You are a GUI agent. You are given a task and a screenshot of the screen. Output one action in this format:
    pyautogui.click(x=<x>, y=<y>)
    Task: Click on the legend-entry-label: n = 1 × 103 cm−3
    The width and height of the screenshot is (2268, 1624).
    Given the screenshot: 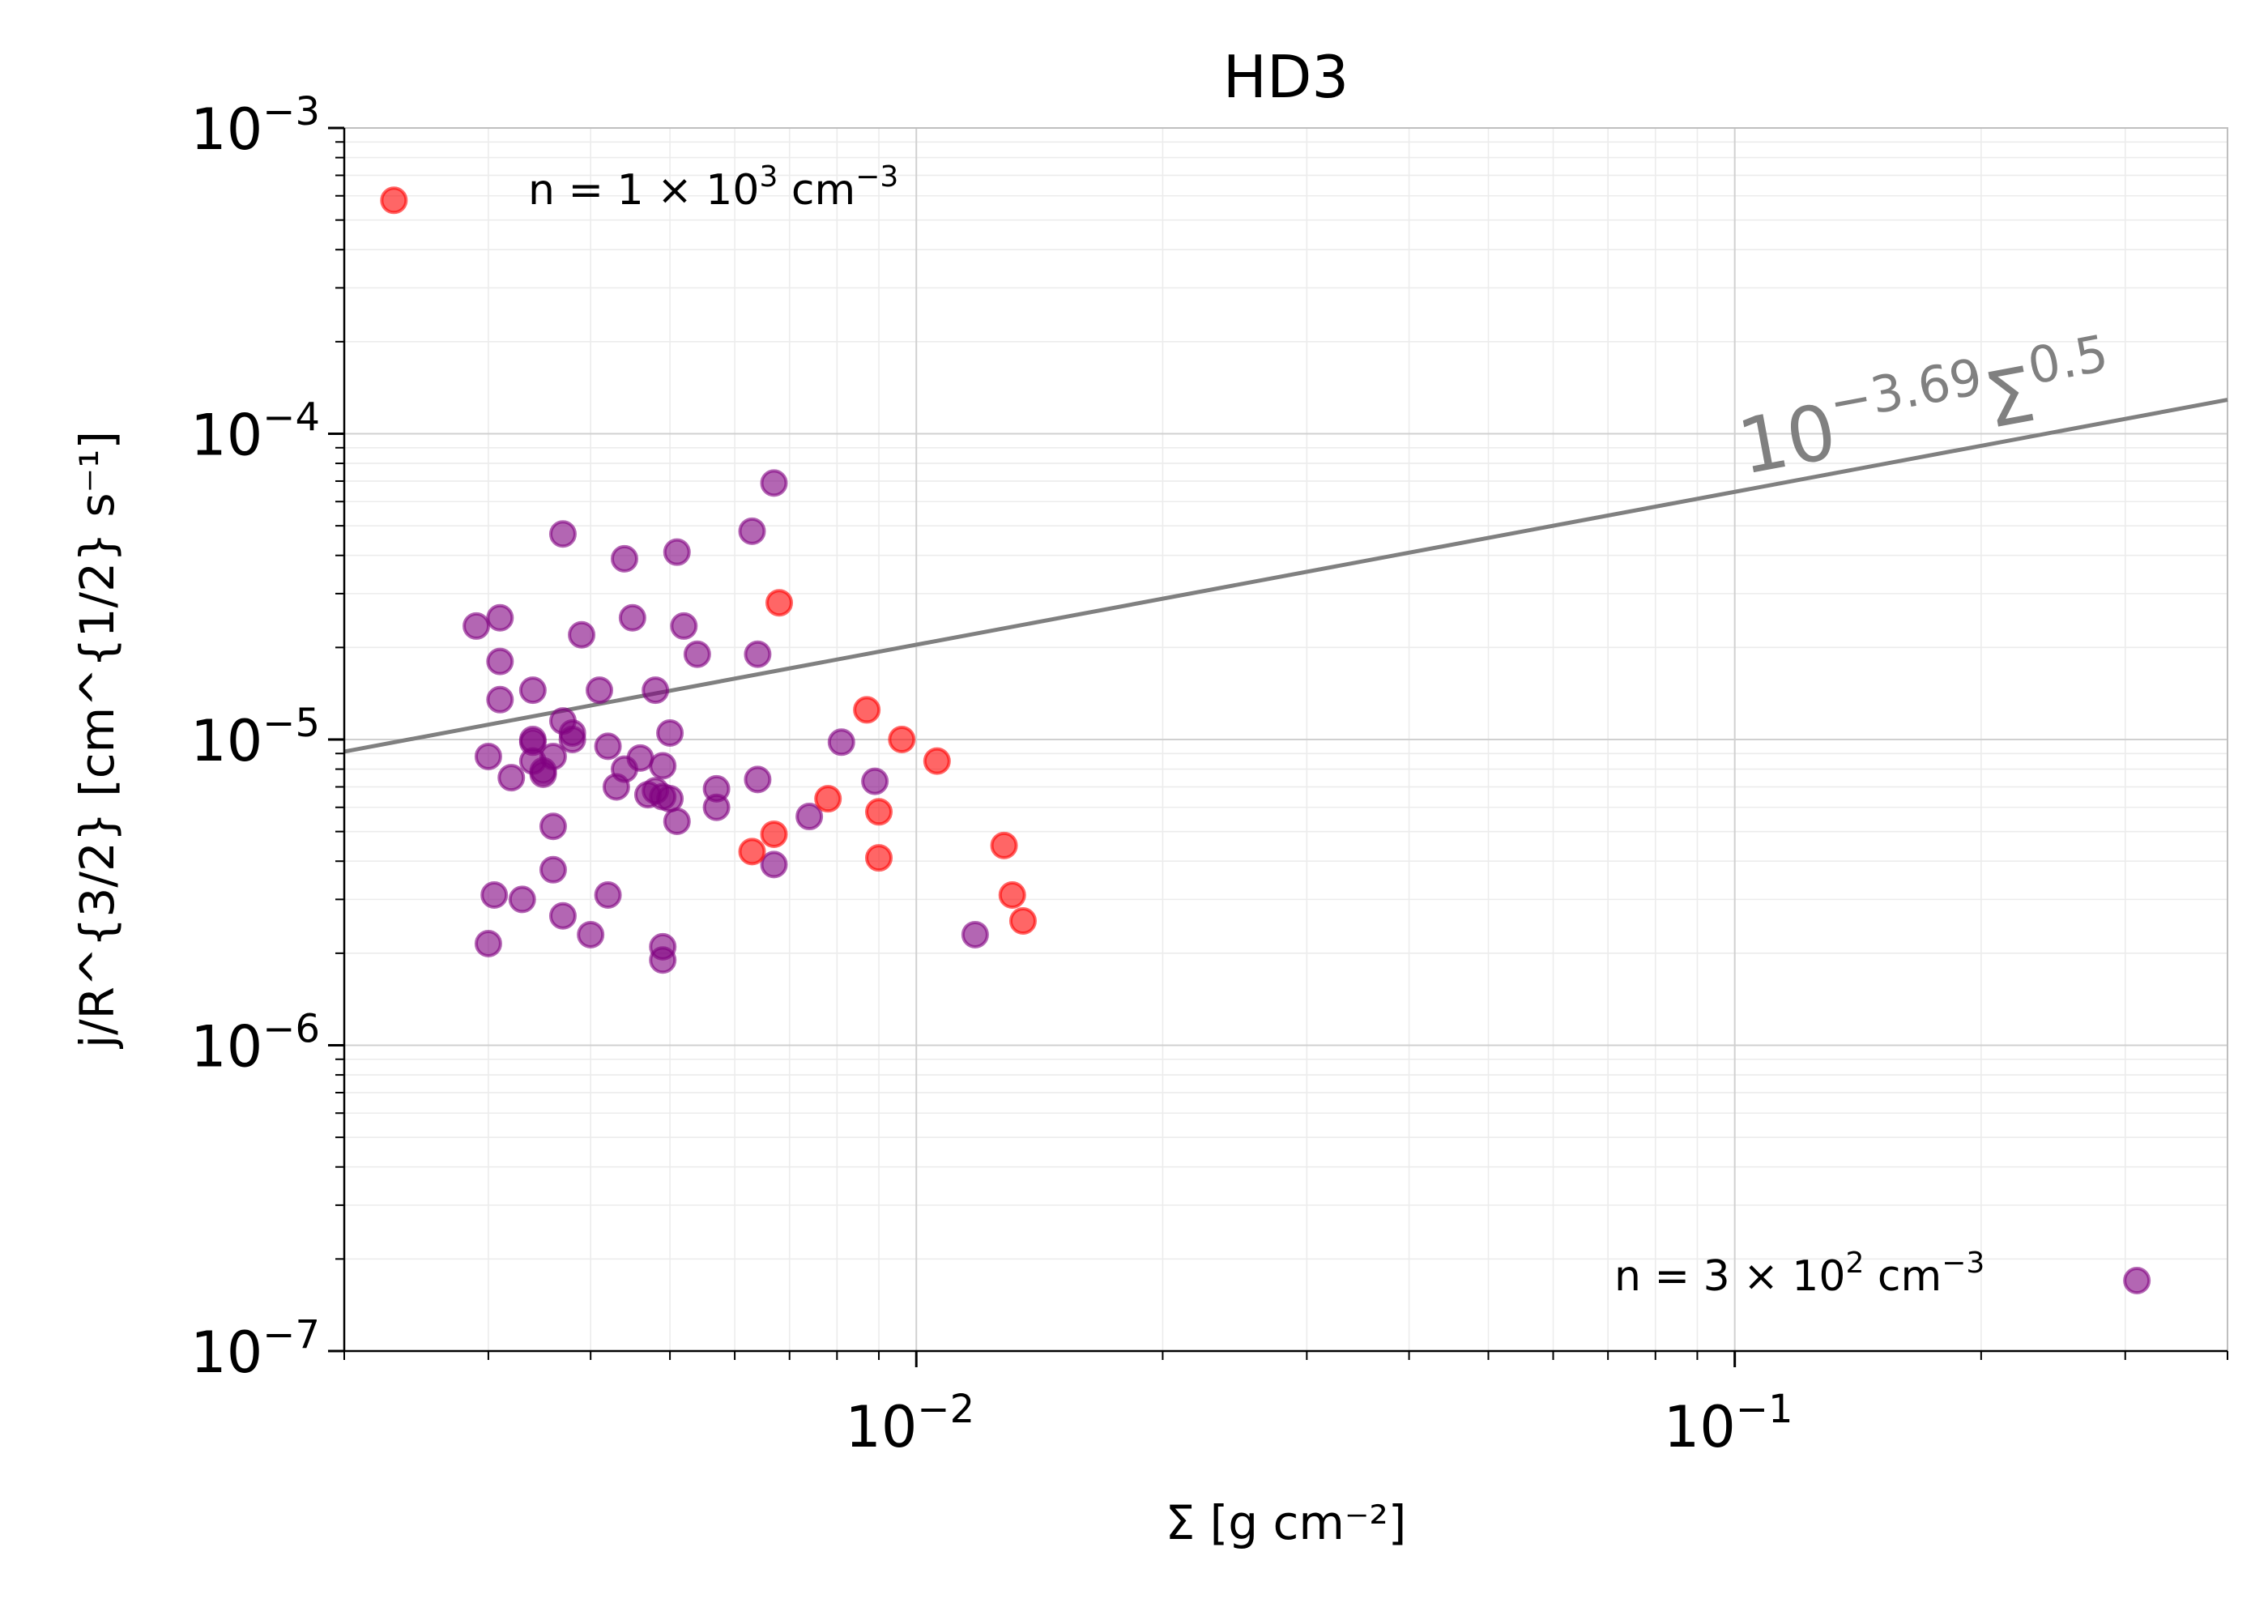 What is the action you would take?
    pyautogui.click(x=713, y=187)
    